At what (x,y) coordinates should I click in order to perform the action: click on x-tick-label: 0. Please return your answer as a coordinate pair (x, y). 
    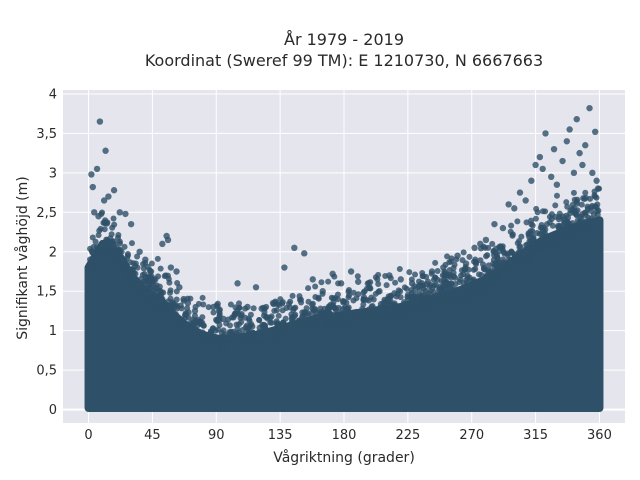
    Looking at the image, I should click on (88, 435).